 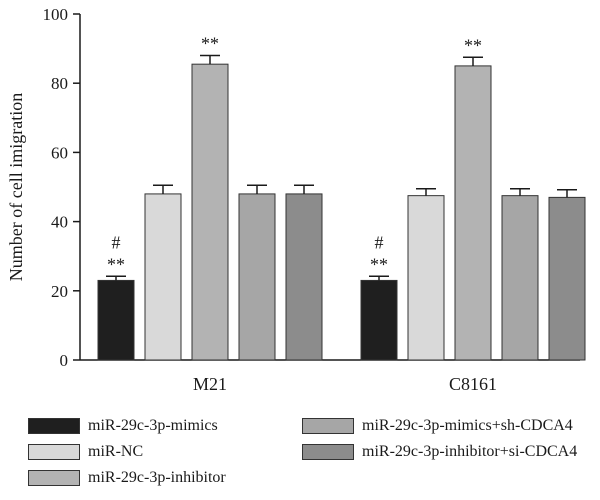 What do you see at coordinates (56, 14) in the screenshot?
I see `y-tick-label: 100` at bounding box center [56, 14].